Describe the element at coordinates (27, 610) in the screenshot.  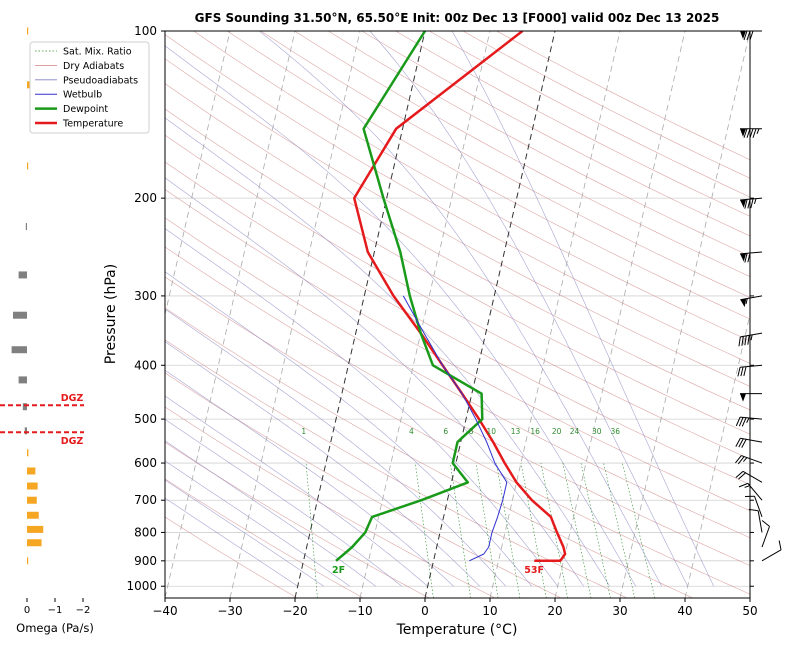
I see `omega-tick-label: 0` at that location.